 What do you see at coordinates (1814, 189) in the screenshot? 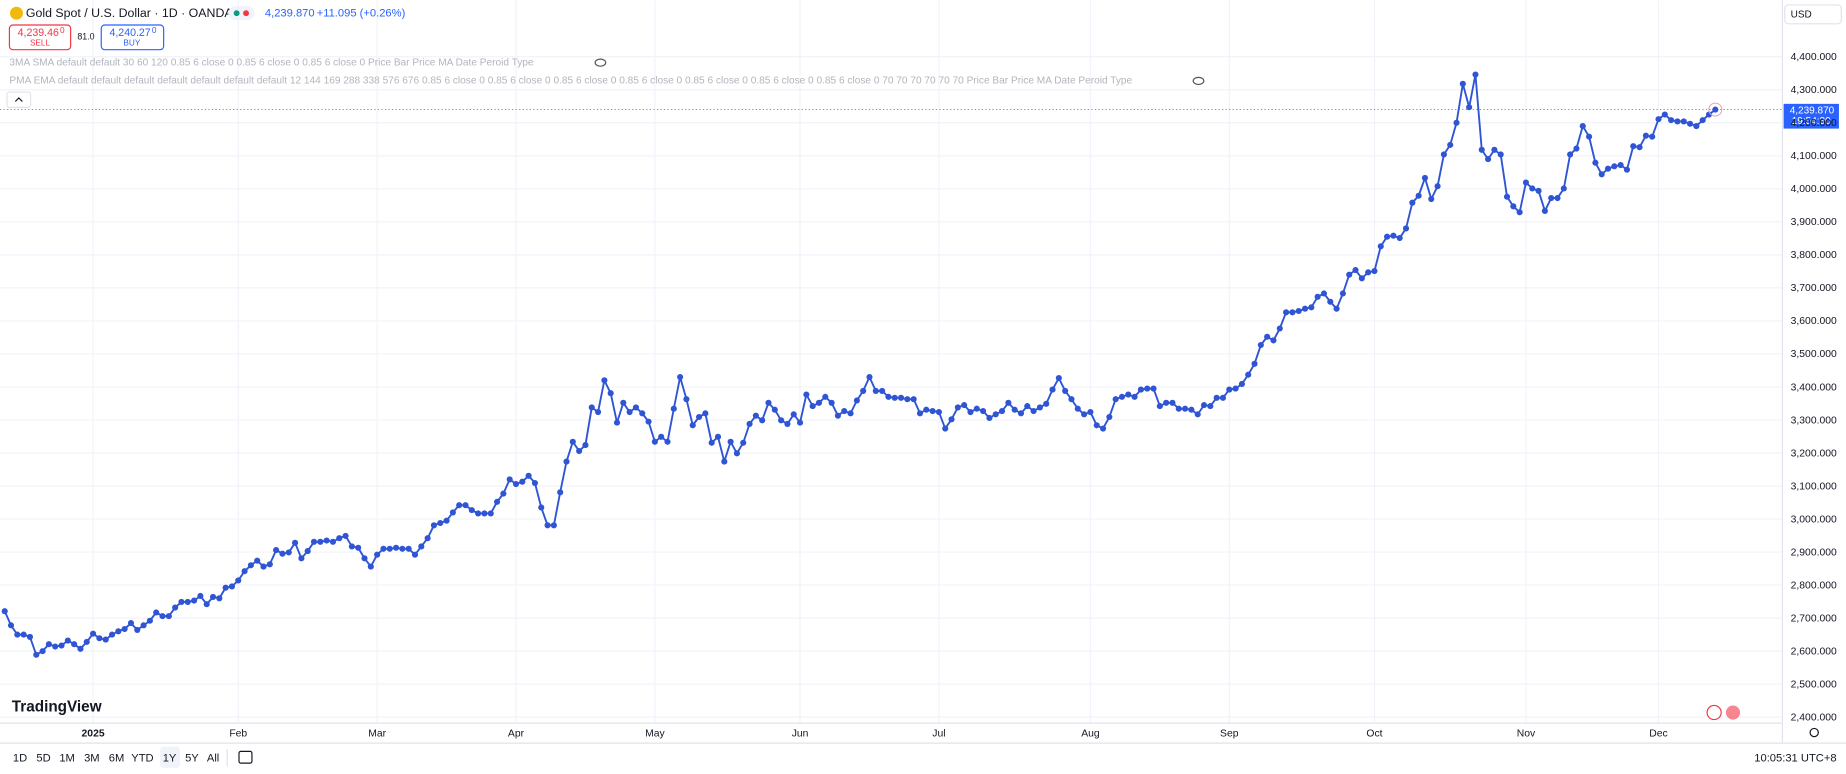
I see `y-tick-label: 4,000.000` at bounding box center [1814, 189].